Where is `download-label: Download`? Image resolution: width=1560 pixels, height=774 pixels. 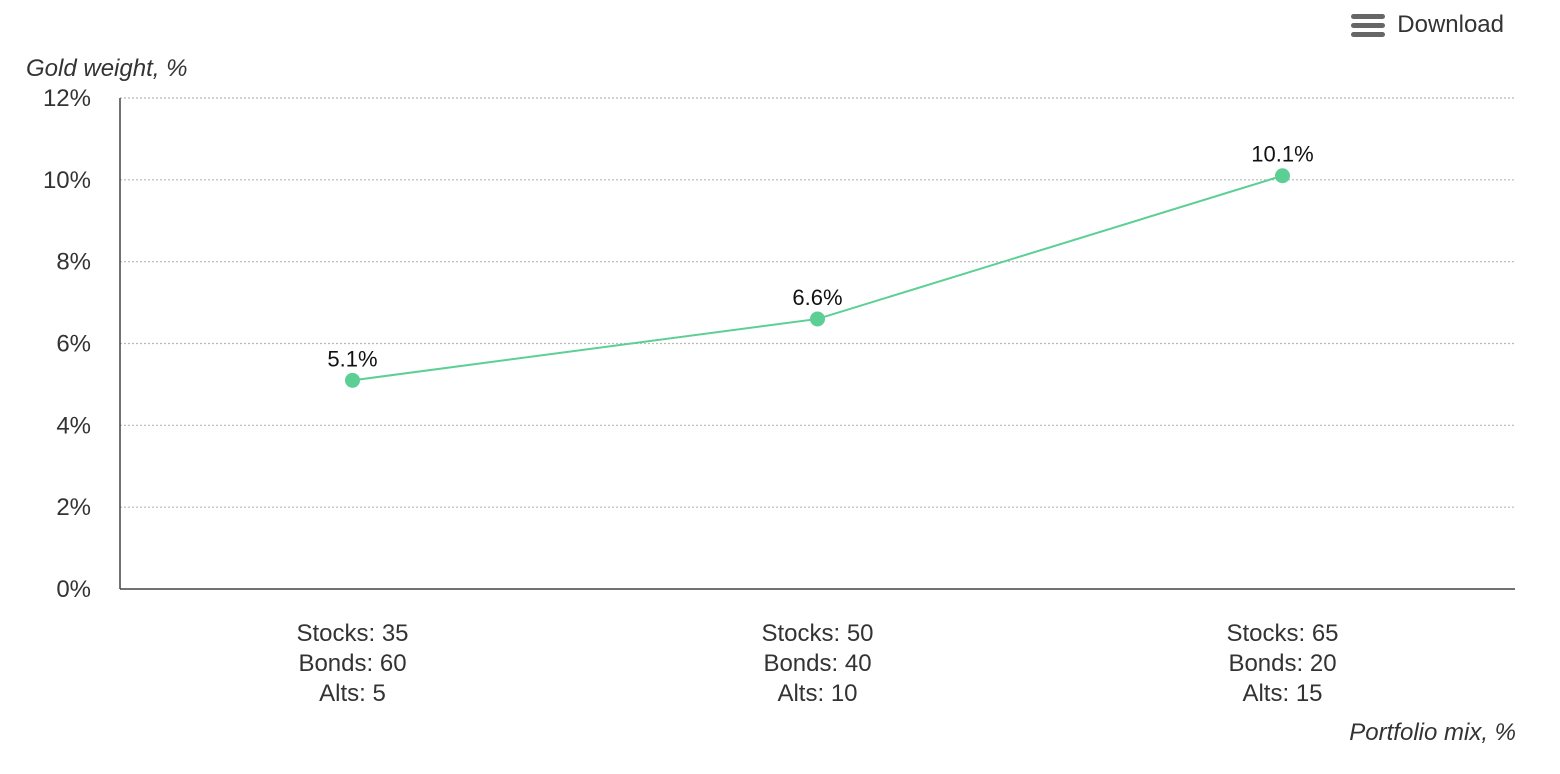
download-label: Download is located at coordinates (1450, 24).